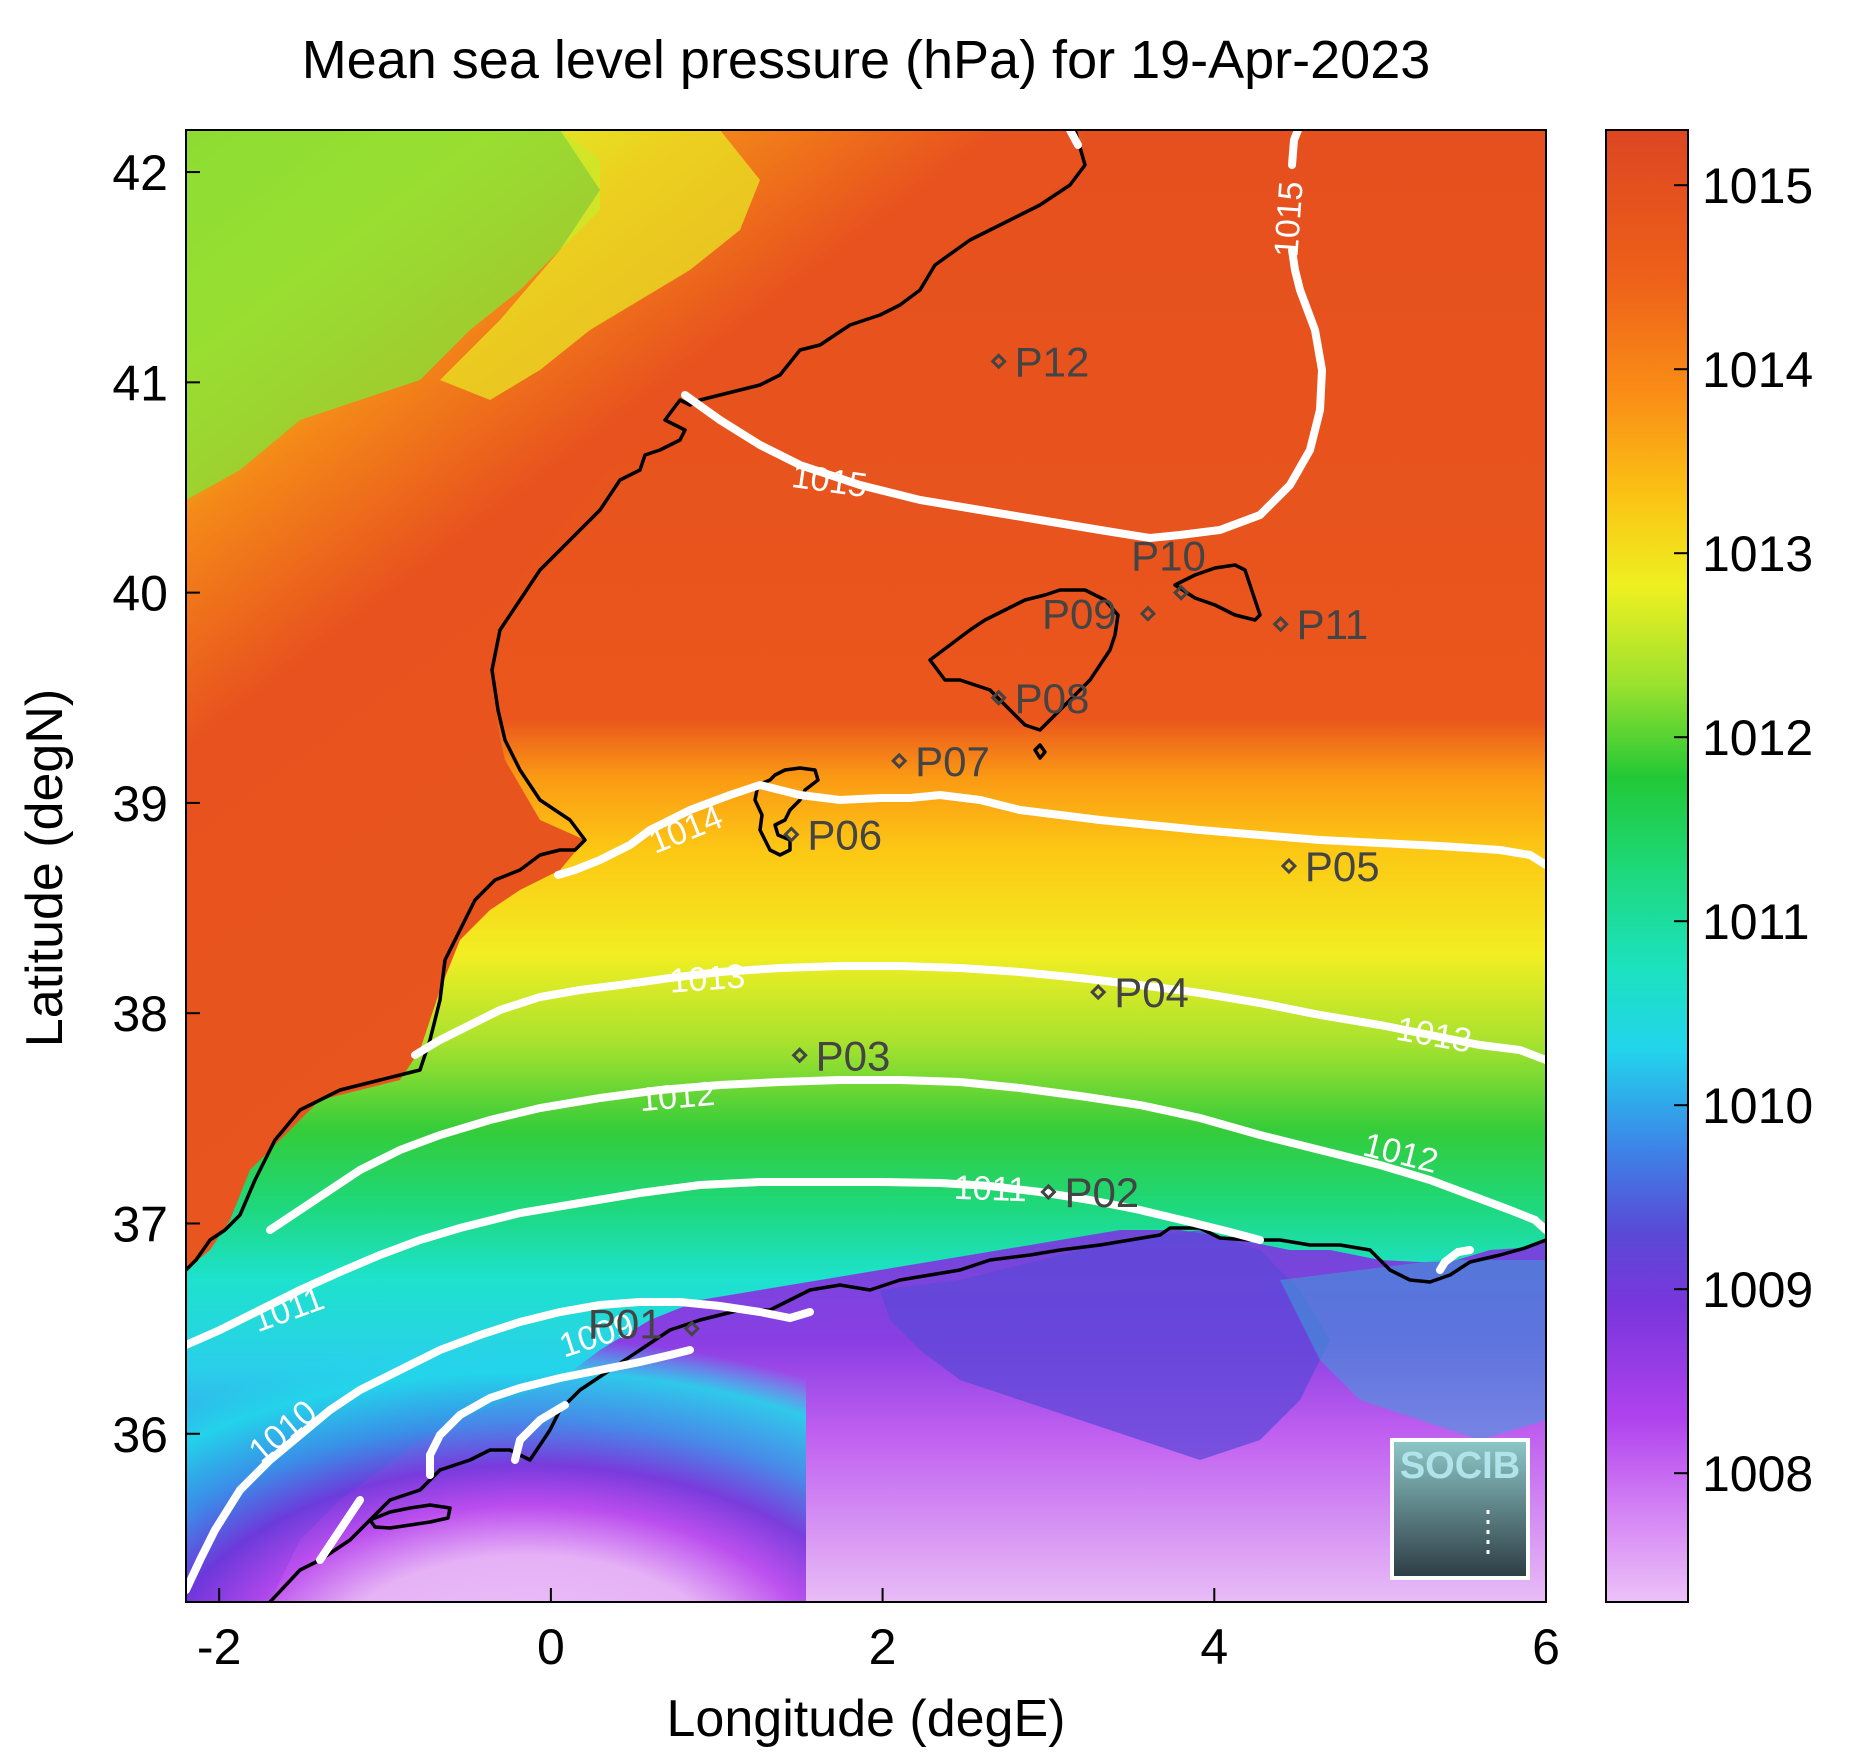  What do you see at coordinates (1024, 660) in the screenshot?
I see `mallorca-island` at bounding box center [1024, 660].